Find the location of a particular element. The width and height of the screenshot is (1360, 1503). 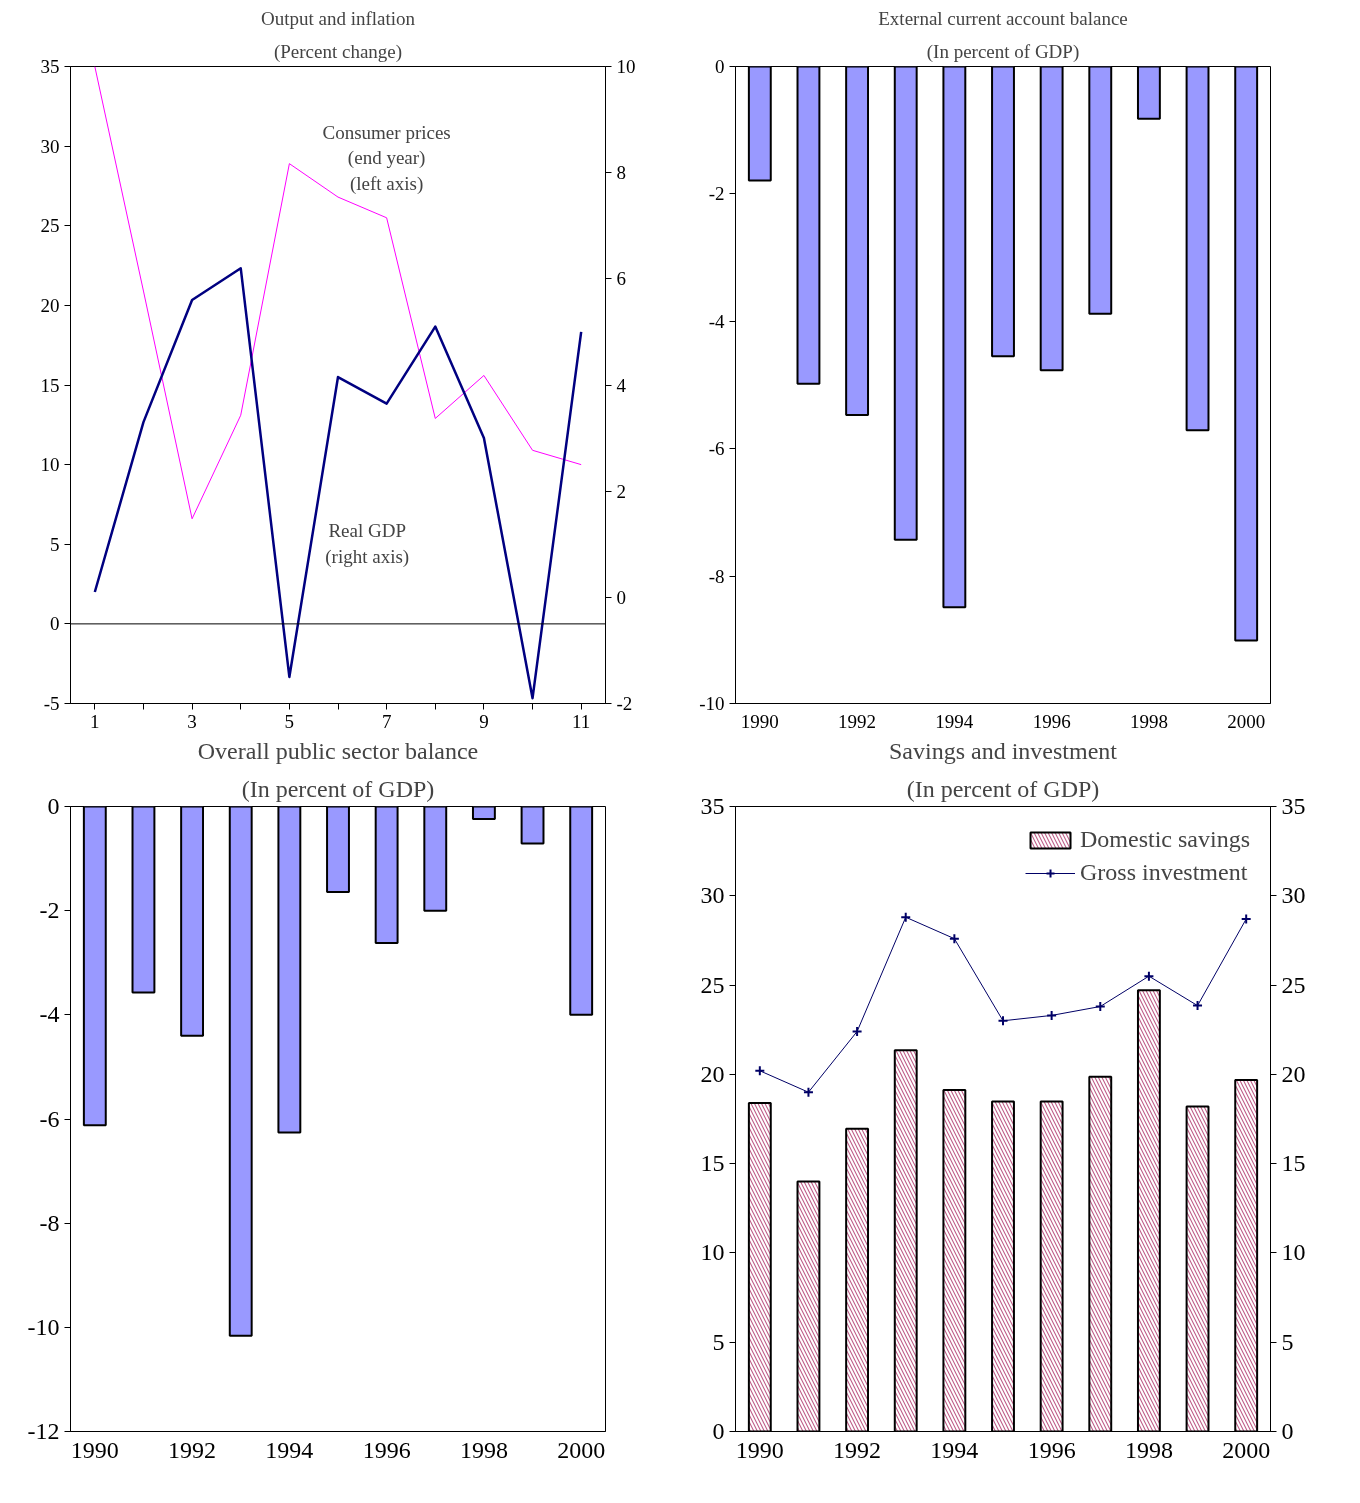

x-tick-label: 9 is located at coordinates (484, 721).